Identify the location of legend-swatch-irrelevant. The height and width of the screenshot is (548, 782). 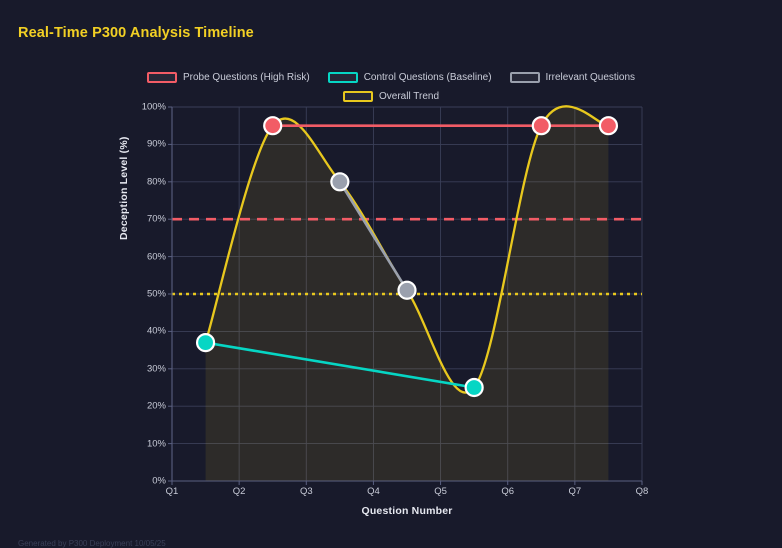
(524, 77).